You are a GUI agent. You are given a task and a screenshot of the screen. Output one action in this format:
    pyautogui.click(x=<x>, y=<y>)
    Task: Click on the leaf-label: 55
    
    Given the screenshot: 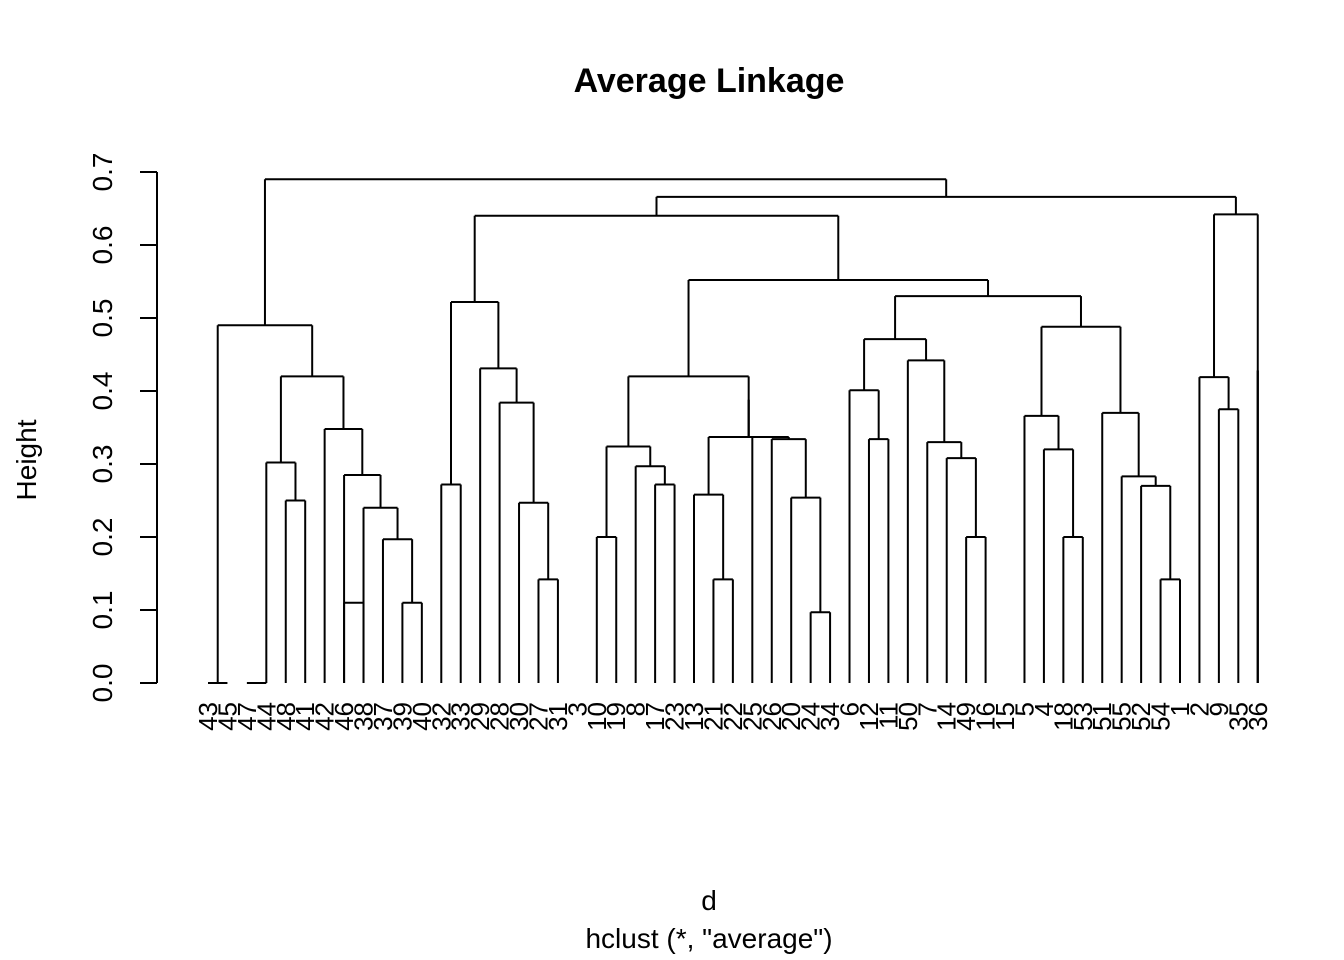 What is the action you would take?
    pyautogui.click(x=1122, y=716)
    